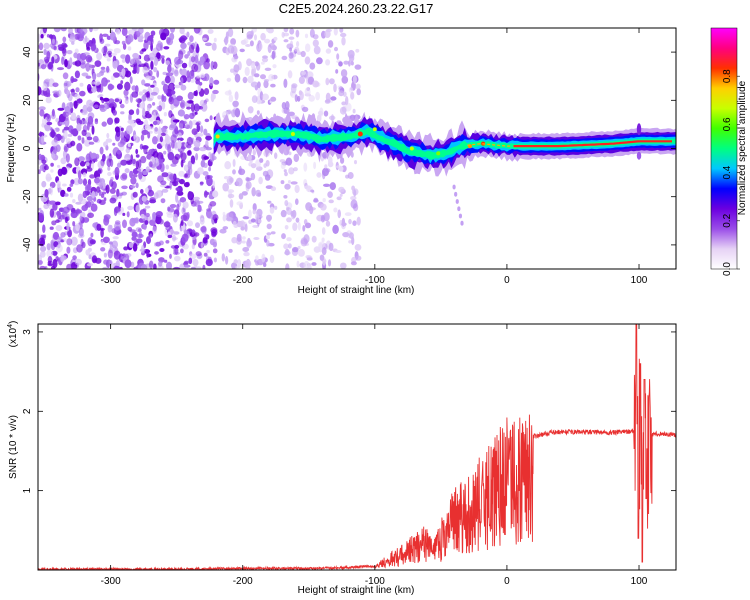  What do you see at coordinates (243, 280) in the screenshot?
I see `spectrogram-x-tick-label: -200` at bounding box center [243, 280].